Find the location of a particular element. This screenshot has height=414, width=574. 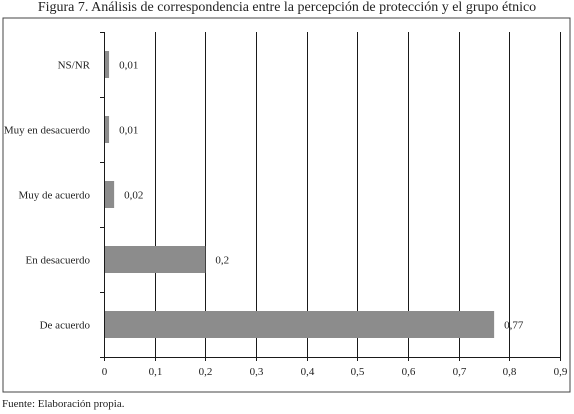

x-tick-label: 0,6 is located at coordinates (409, 372).